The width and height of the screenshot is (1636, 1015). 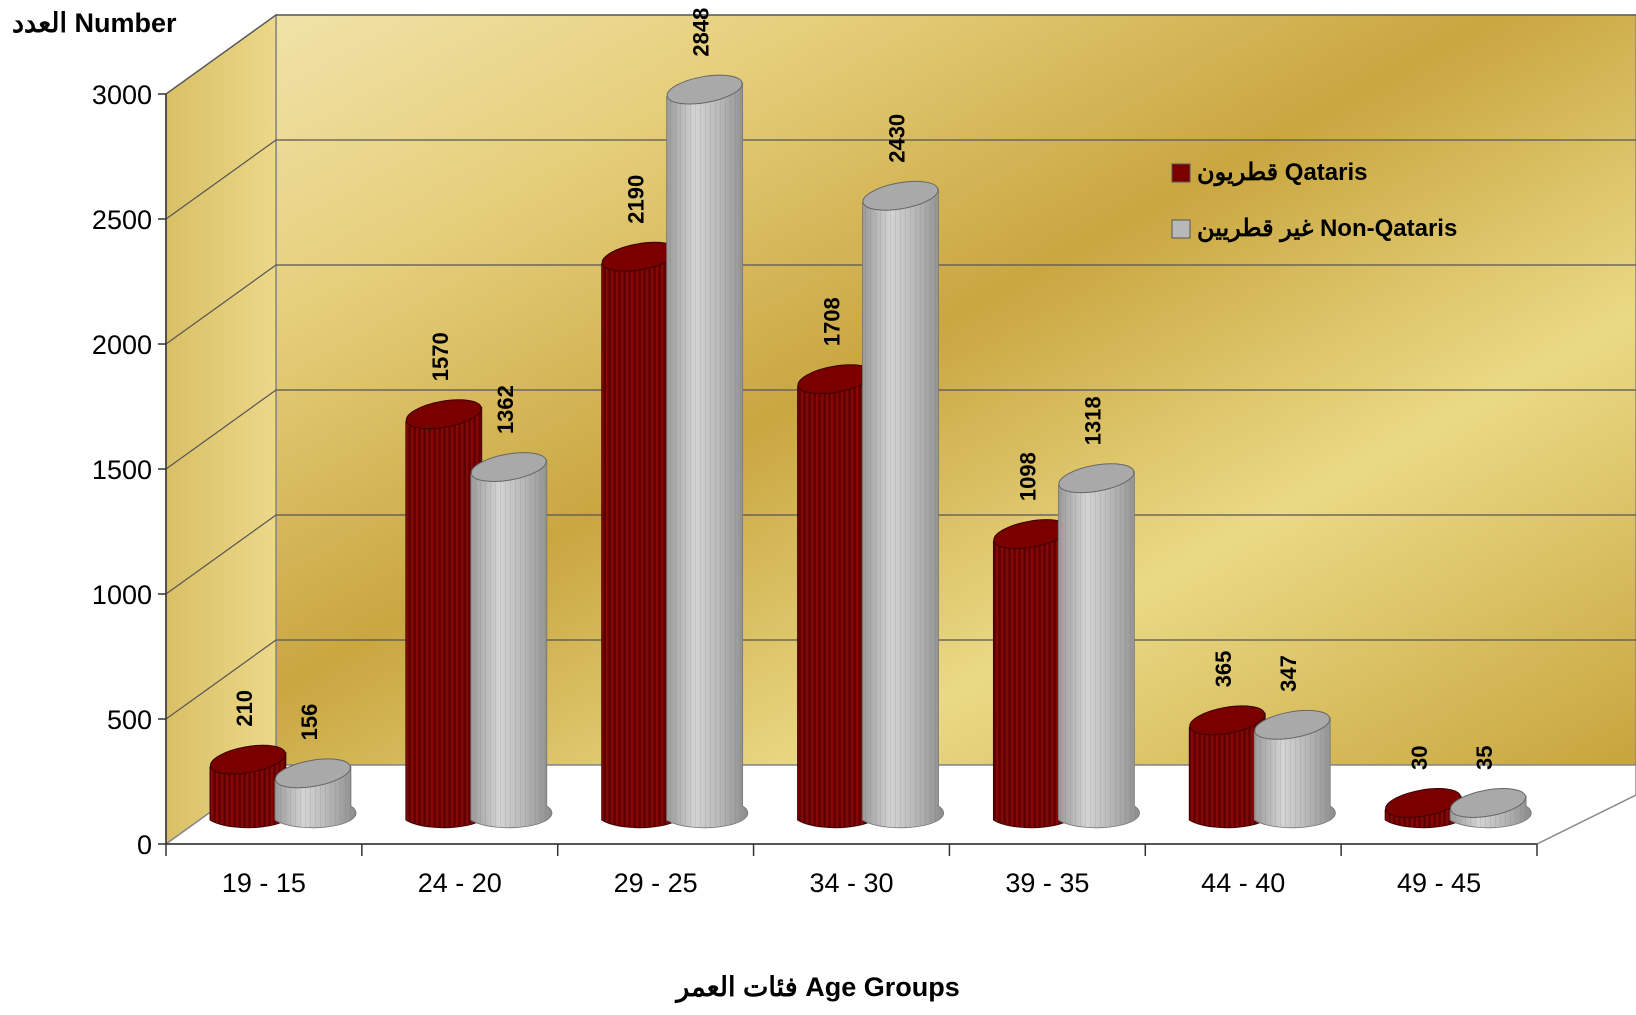 What do you see at coordinates (122, 345) in the screenshot?
I see `y-tick-label: 2000` at bounding box center [122, 345].